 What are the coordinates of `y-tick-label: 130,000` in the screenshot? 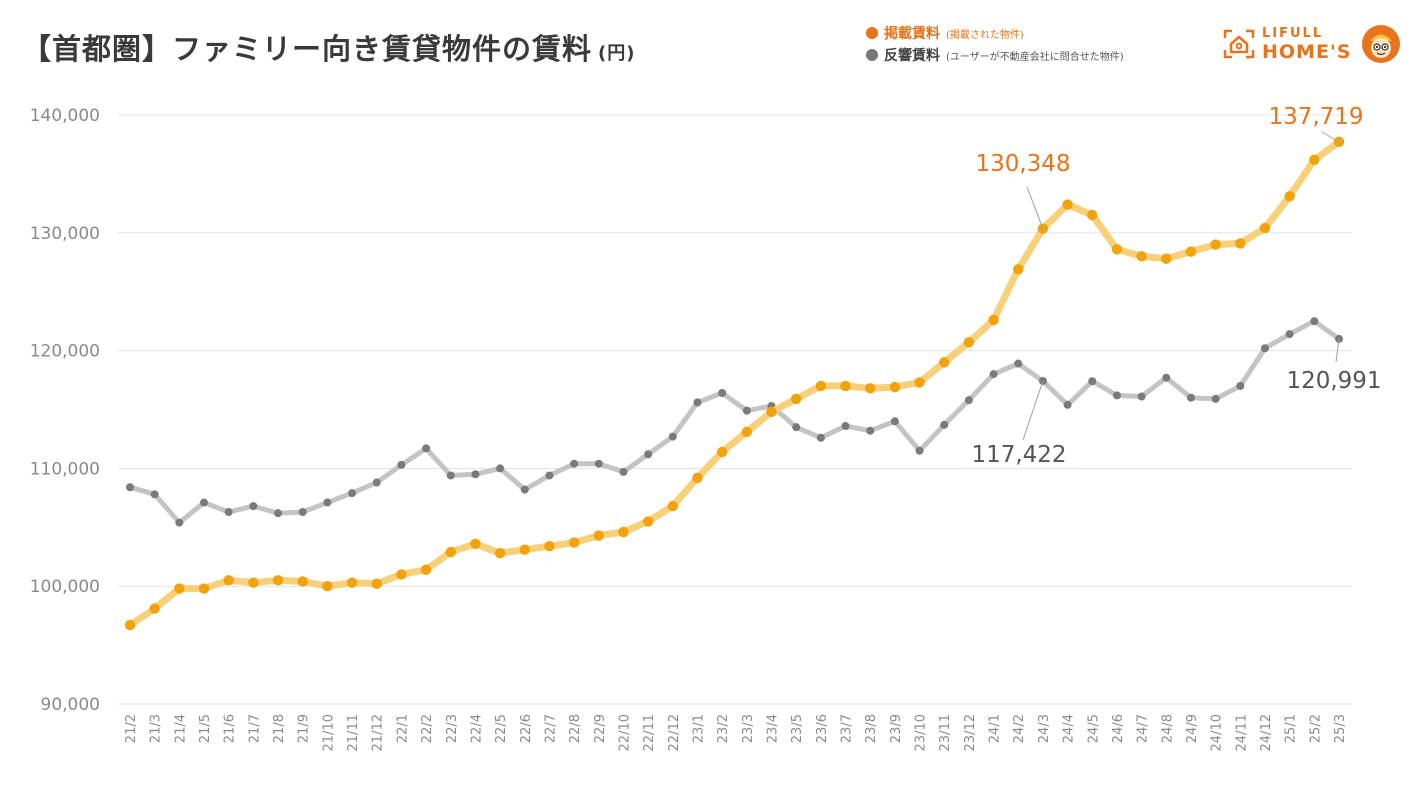 It's located at (65, 234).